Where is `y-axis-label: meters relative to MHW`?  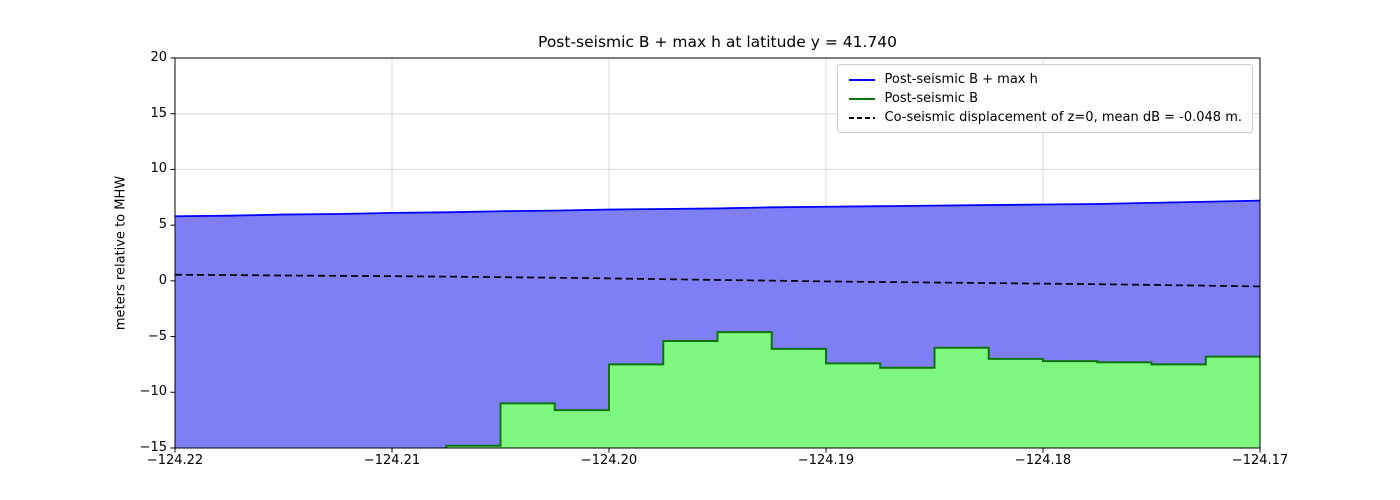
y-axis-label: meters relative to MHW is located at coordinates (121, 253).